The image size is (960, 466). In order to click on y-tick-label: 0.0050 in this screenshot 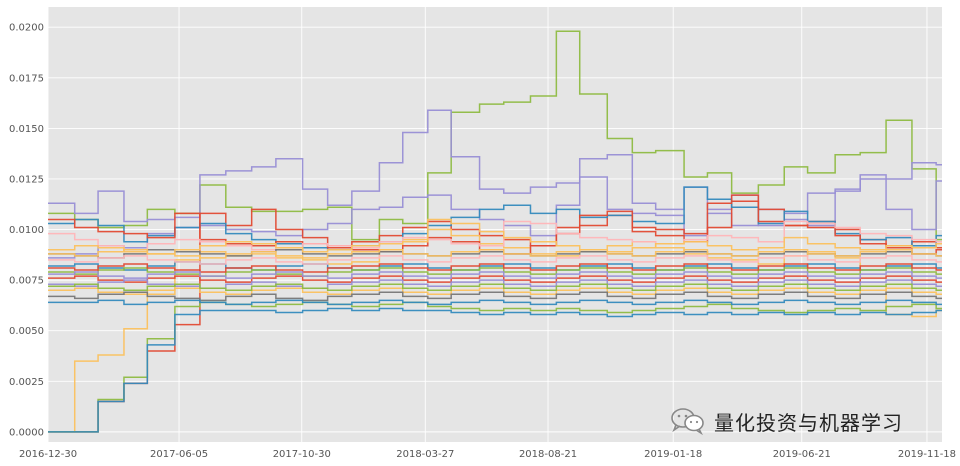, I will do `click(26, 331)`.